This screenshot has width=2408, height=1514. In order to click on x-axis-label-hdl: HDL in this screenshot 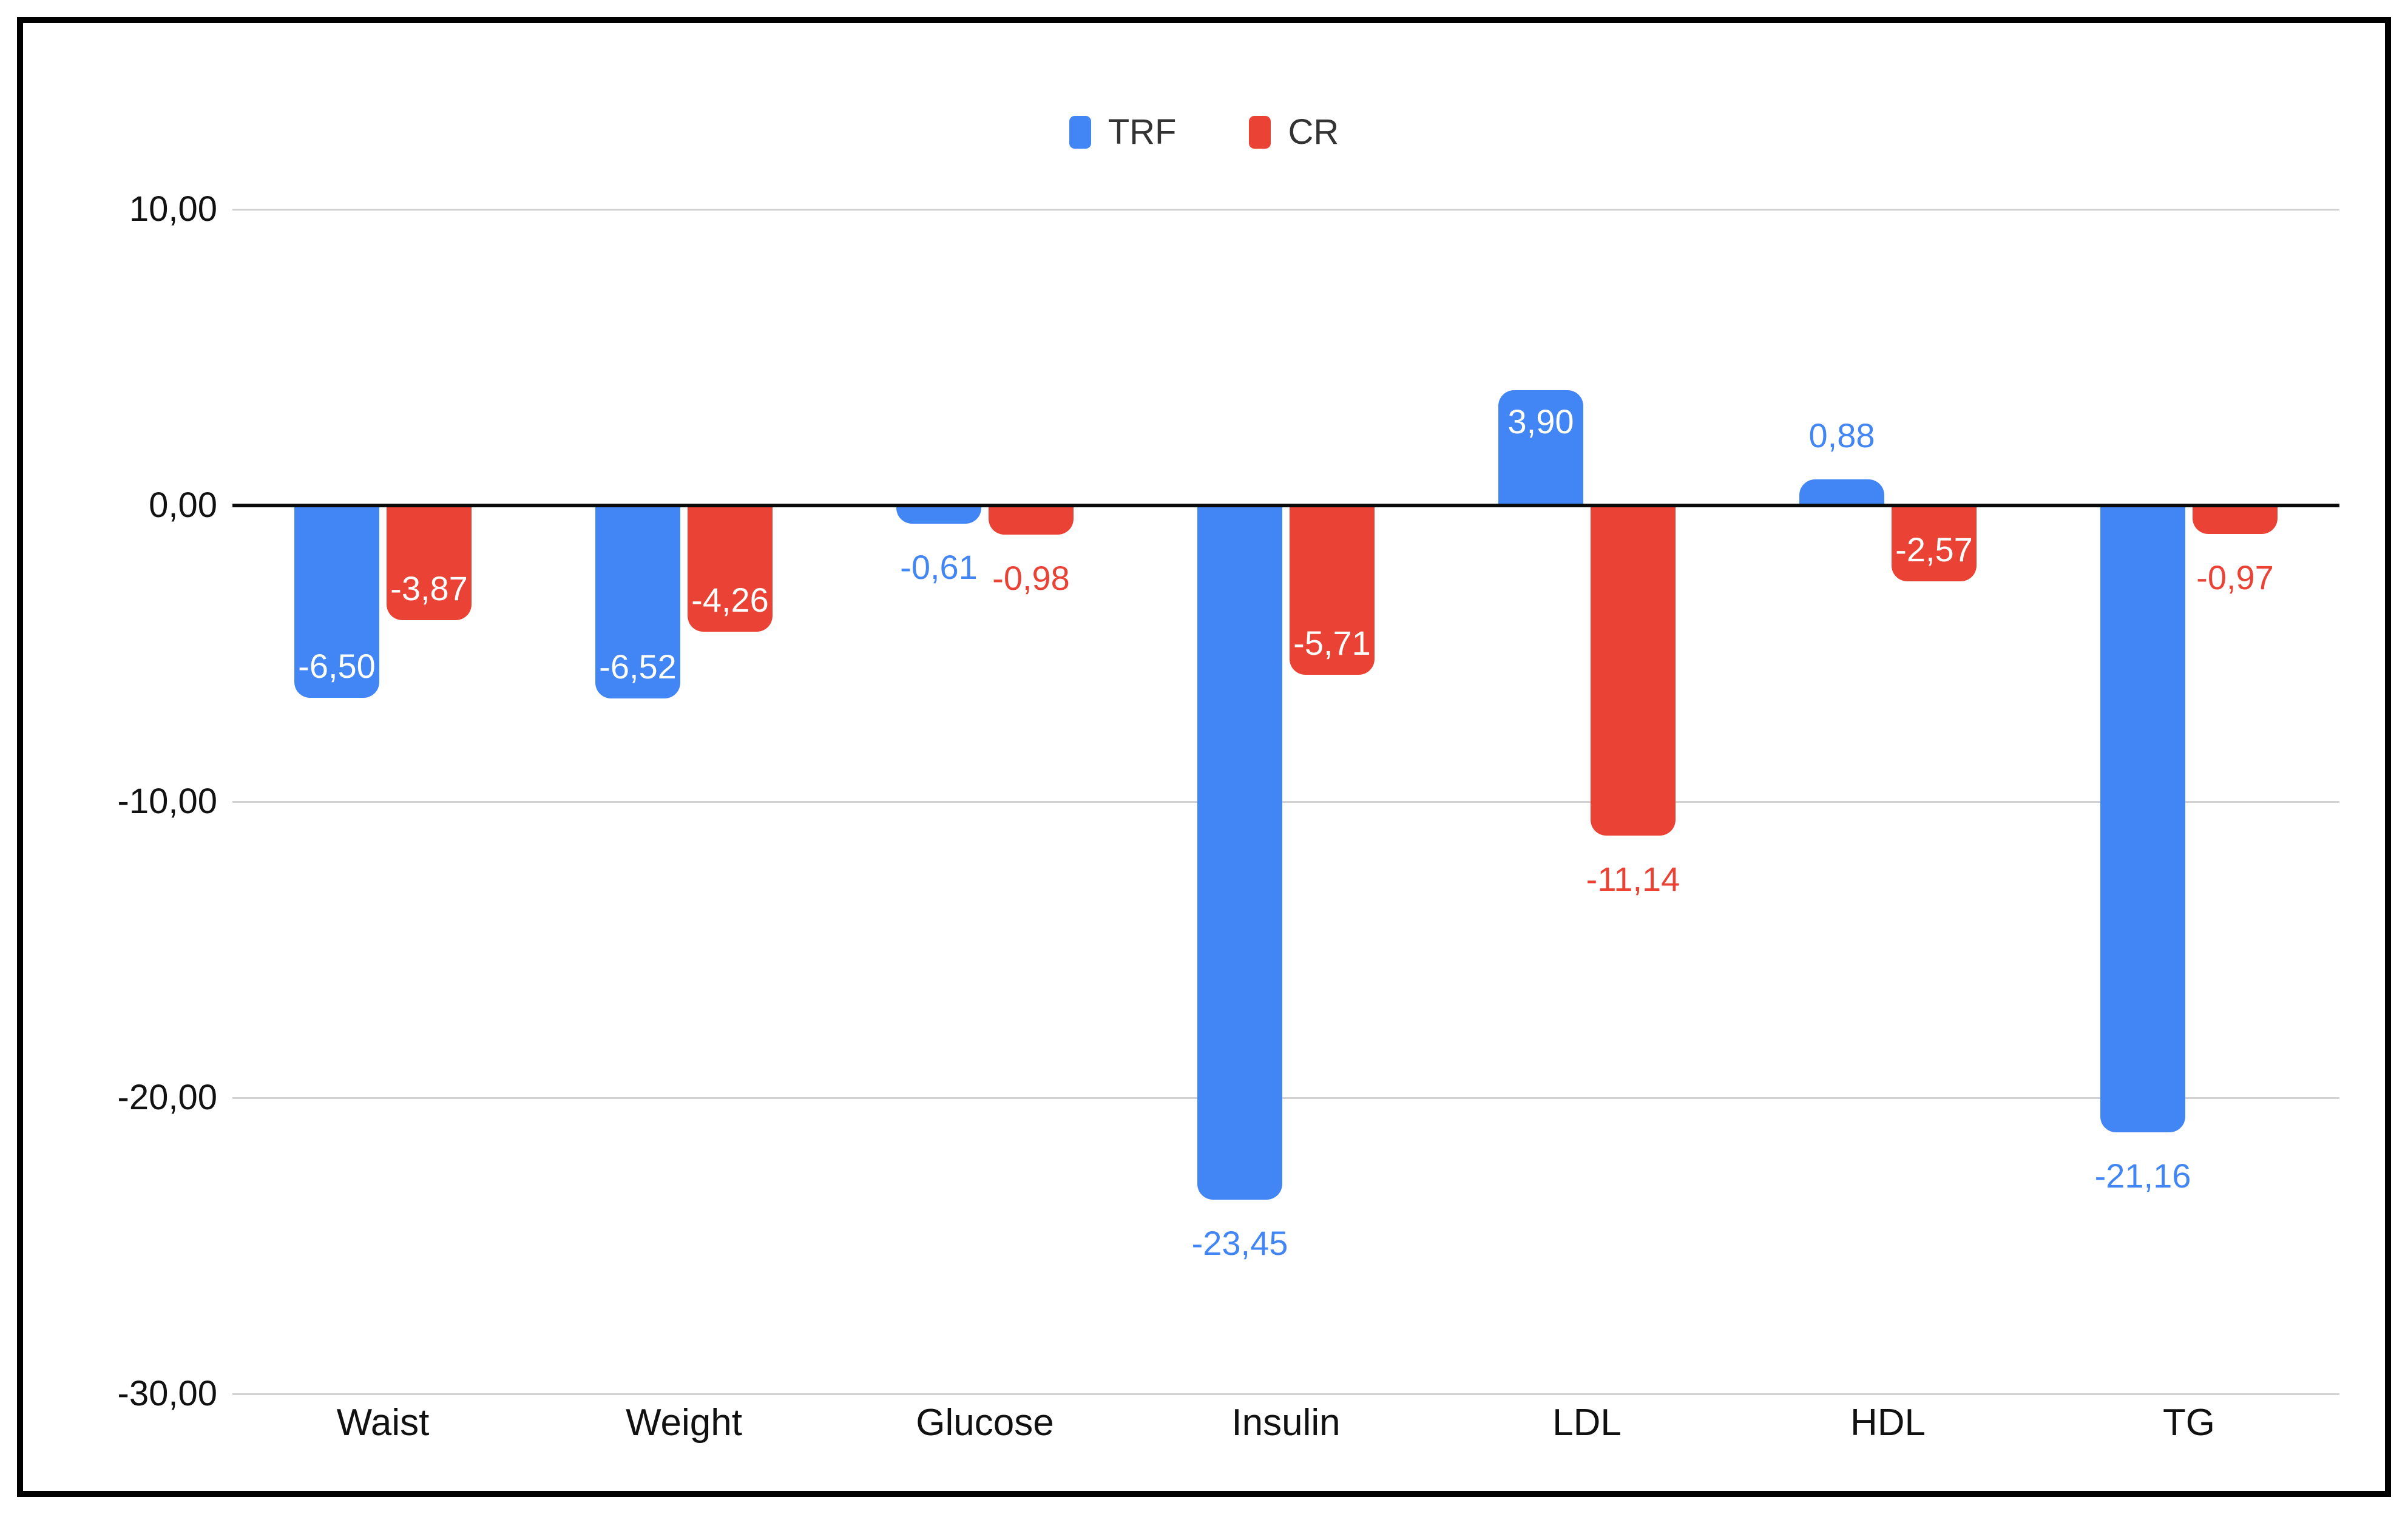, I will do `click(1888, 1423)`.